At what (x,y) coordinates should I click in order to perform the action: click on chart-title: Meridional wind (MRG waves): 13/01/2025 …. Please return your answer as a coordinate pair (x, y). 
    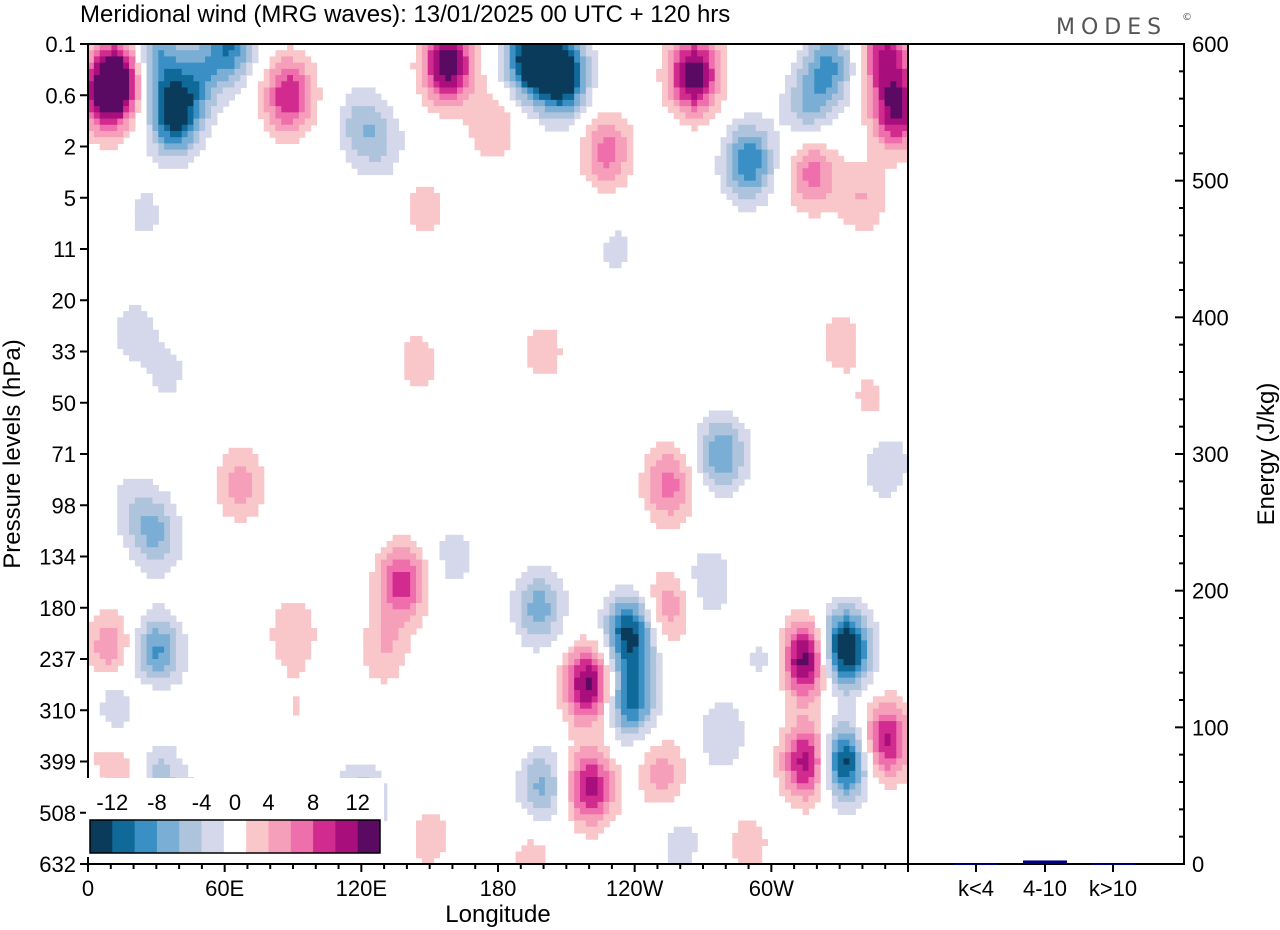
    Looking at the image, I should click on (405, 14).